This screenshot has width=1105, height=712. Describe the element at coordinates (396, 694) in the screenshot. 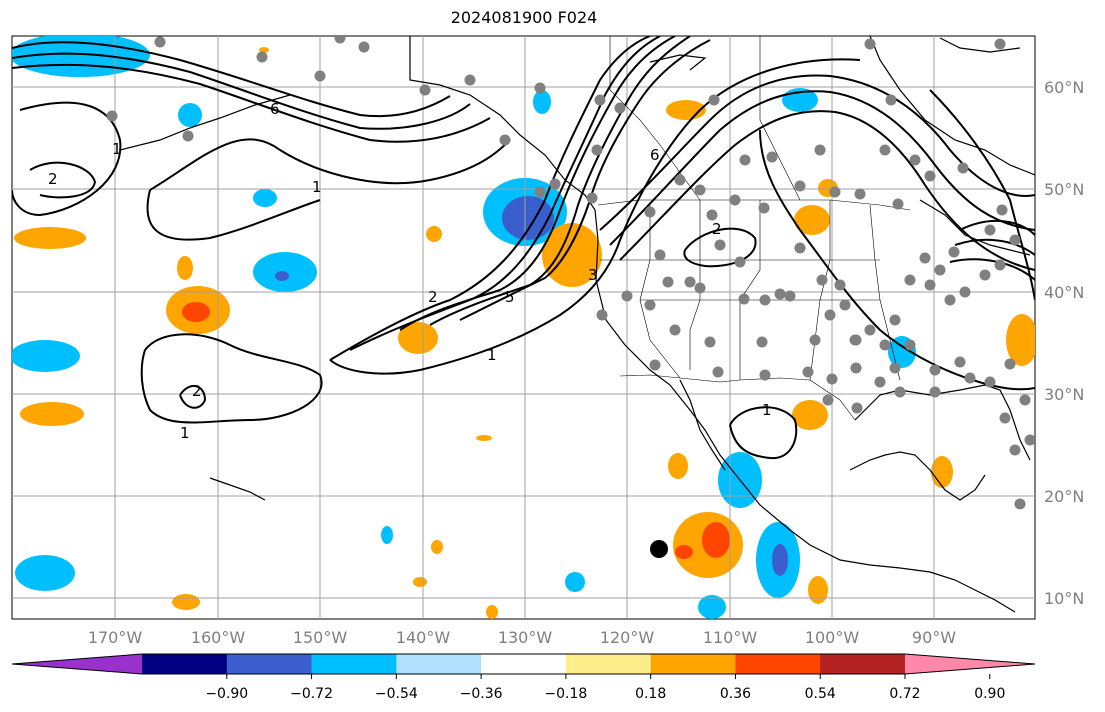

I see `colorbar-tick-label: −0.54` at that location.